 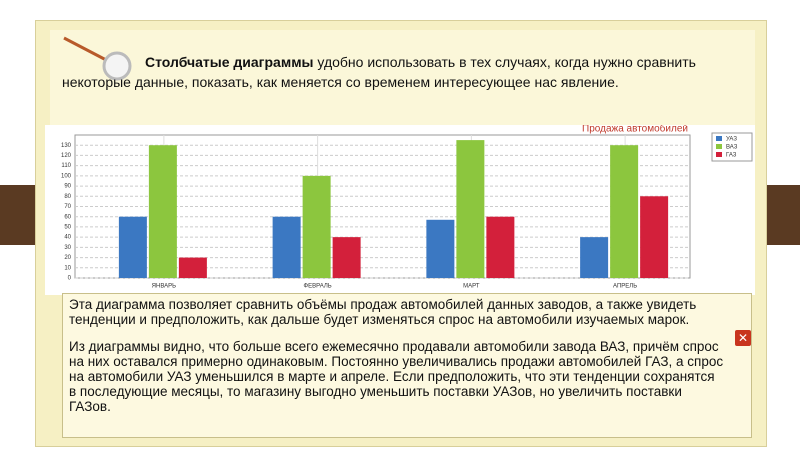 What do you see at coordinates (67, 228) in the screenshot?
I see `y-tick-label: 50` at bounding box center [67, 228].